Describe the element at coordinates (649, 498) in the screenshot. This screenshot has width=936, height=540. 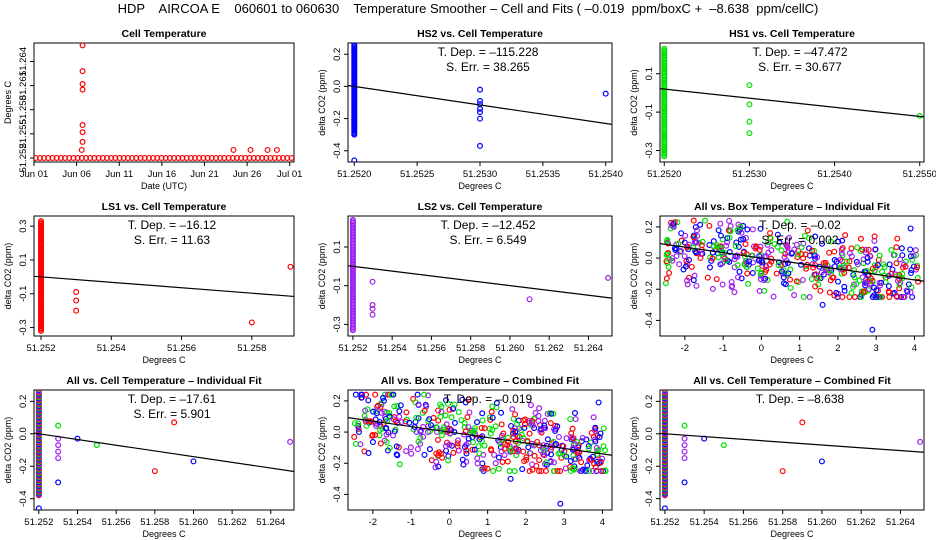
I see `y-tick-label: -0.4` at that location.